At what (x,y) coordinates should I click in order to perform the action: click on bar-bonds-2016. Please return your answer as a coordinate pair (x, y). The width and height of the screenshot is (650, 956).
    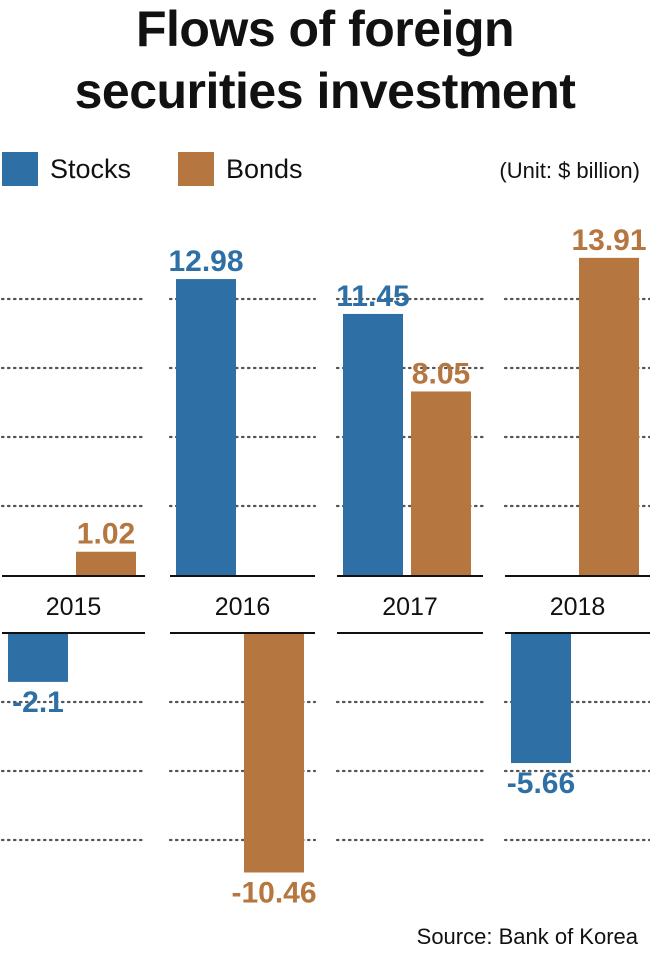
    Looking at the image, I should click on (274, 753).